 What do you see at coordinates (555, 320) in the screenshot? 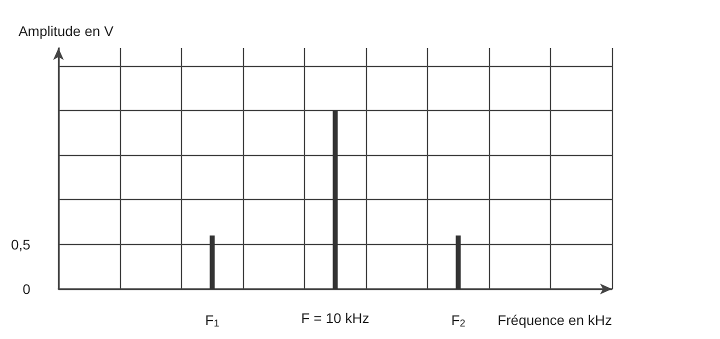
I see `x-axis-title: Fréquence en kHz` at bounding box center [555, 320].